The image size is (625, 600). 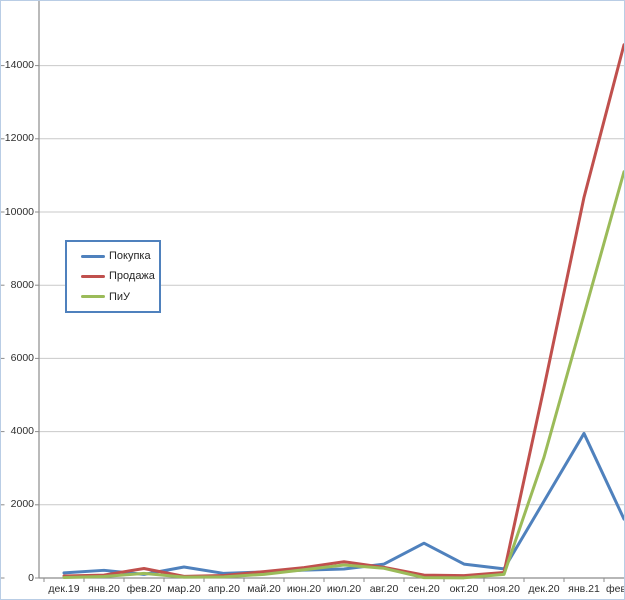 I want to click on x-axis-label-9: сен.20, so click(x=424, y=589).